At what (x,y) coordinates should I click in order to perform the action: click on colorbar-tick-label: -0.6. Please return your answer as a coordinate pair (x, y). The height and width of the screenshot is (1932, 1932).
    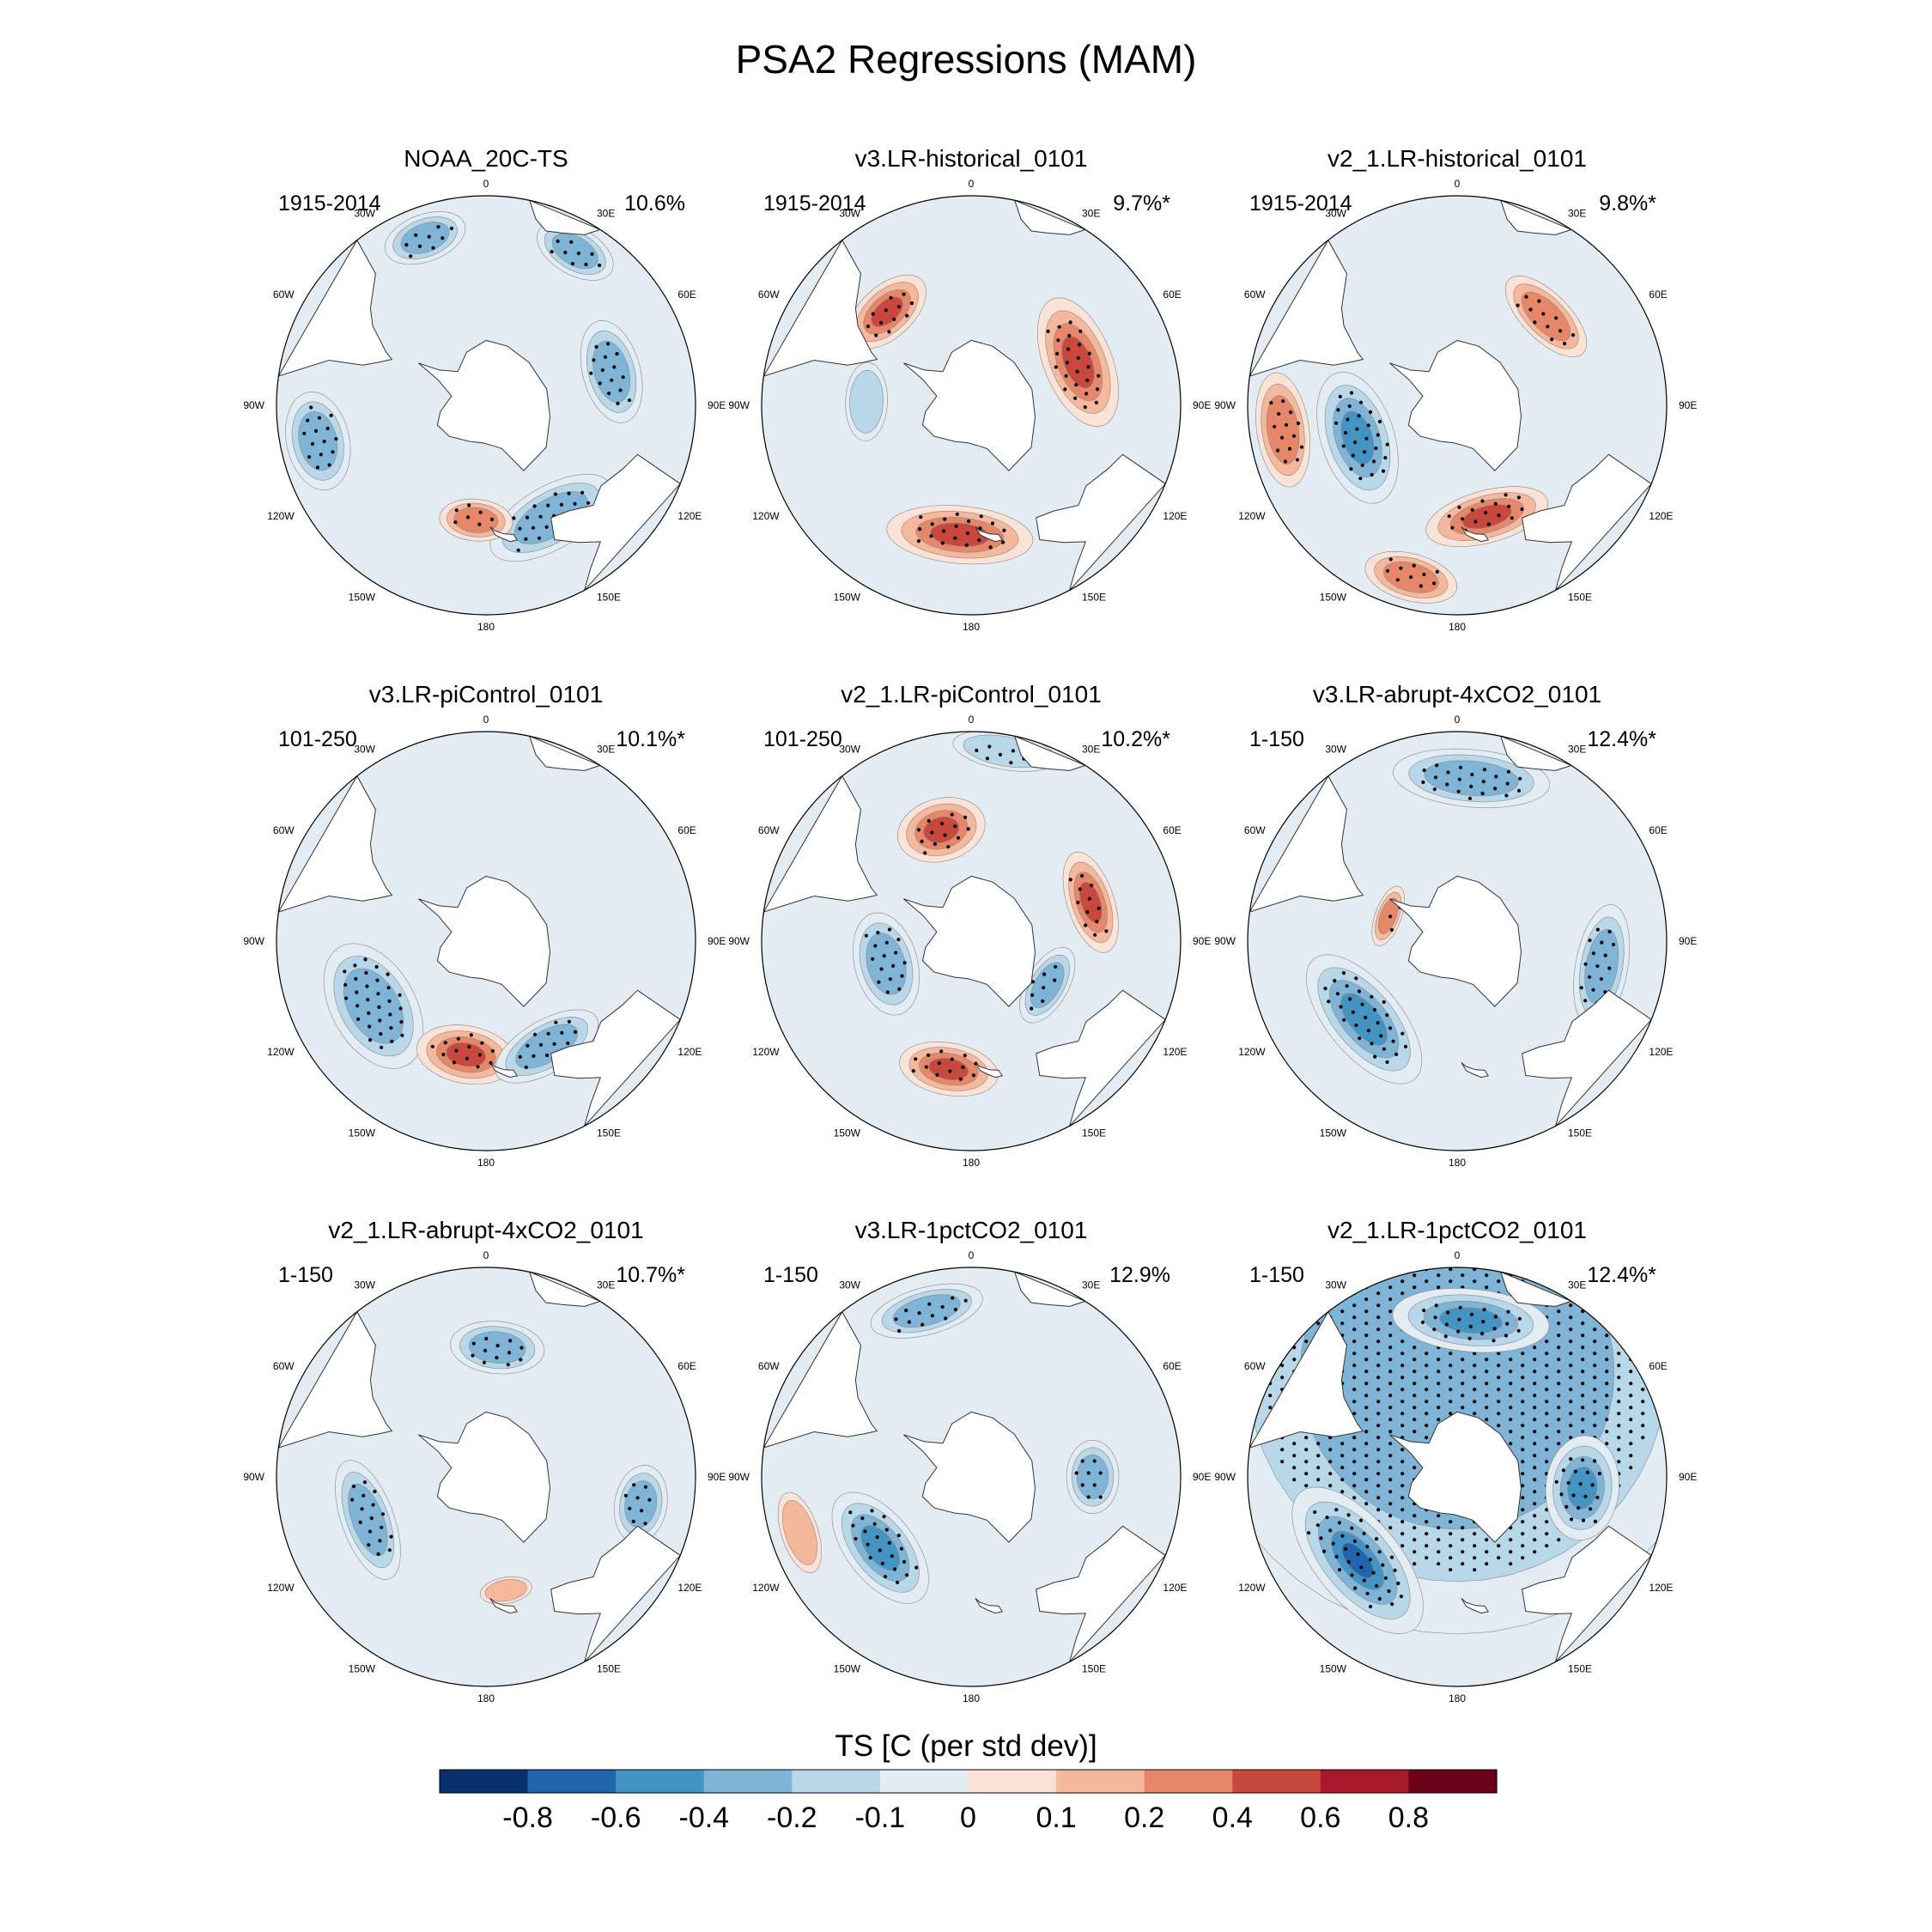
    Looking at the image, I should click on (616, 1817).